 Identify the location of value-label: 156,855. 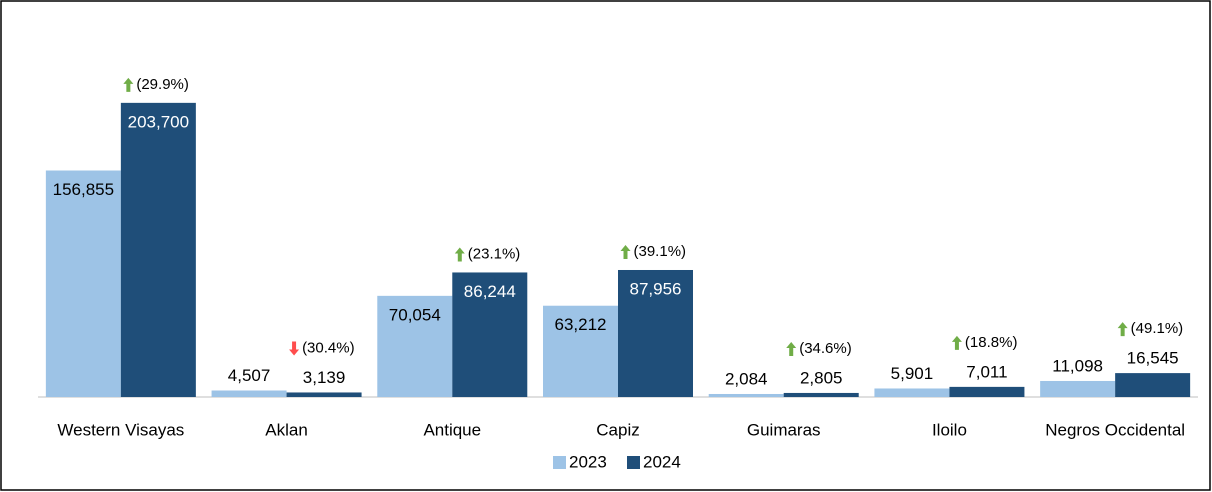
(83, 189).